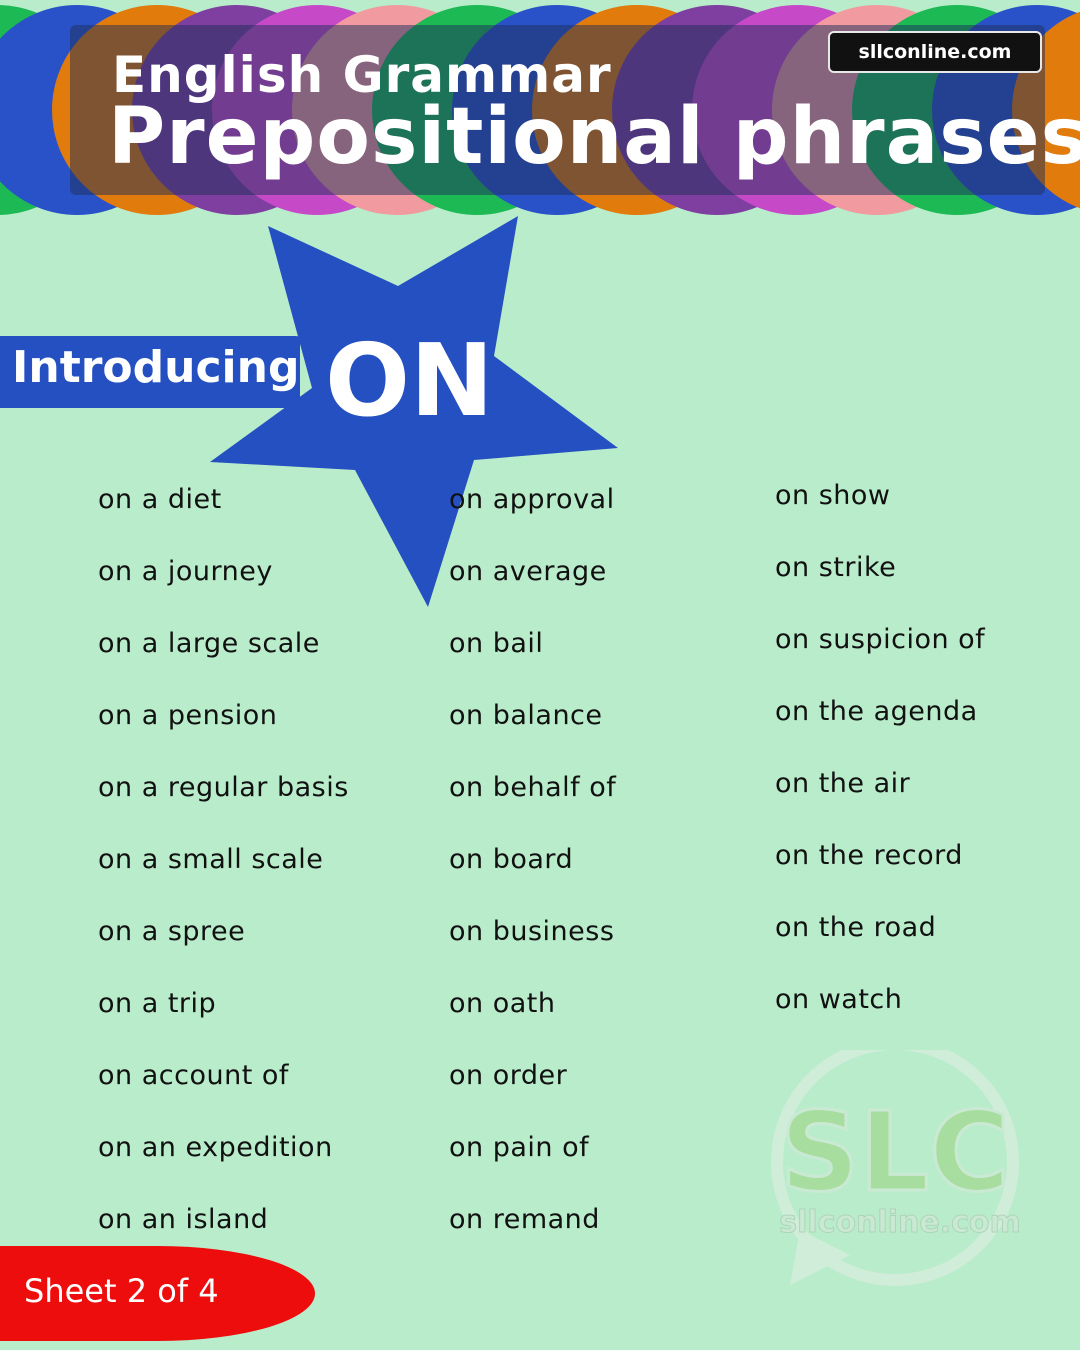 This screenshot has height=1350, width=1080. Describe the element at coordinates (900, 1222) in the screenshot. I see `svg-text: sllconline.com` at that location.